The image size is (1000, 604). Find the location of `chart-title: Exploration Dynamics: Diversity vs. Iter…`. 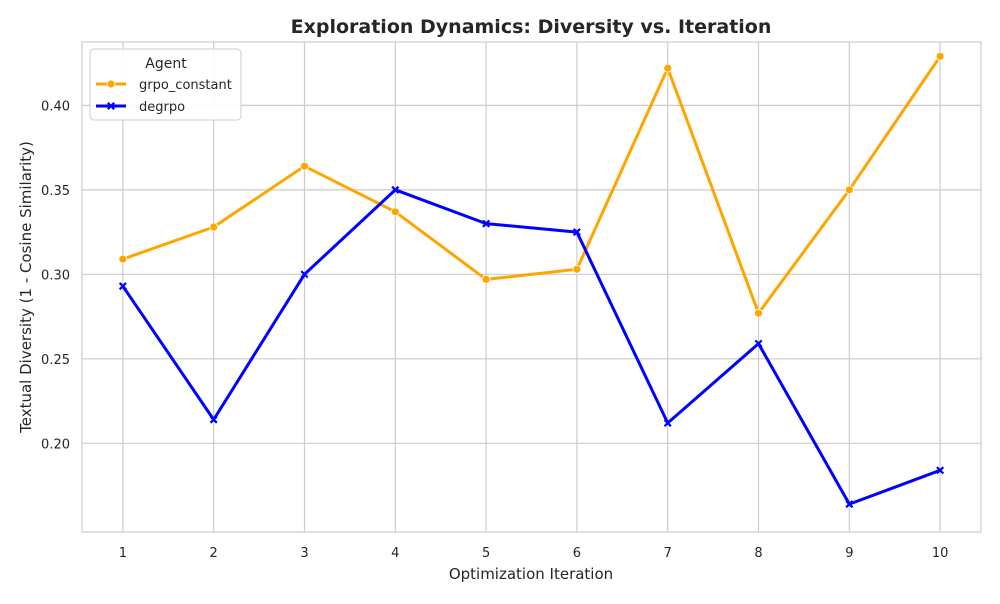

chart-title: Exploration Dynamics: Diversity vs. Iter… is located at coordinates (531, 27).